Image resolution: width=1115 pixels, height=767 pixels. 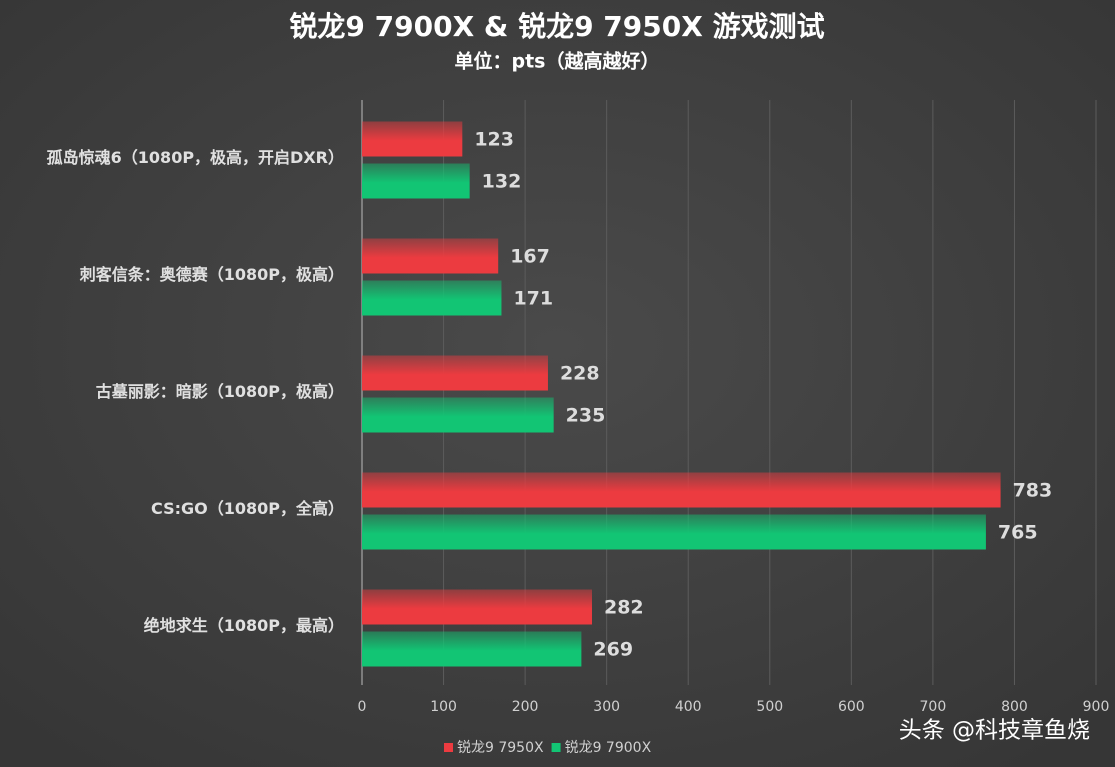 I want to click on chart-title: 锐龙9 7900X & 锐龙9 7950X 游戏测试, so click(x=556, y=26).